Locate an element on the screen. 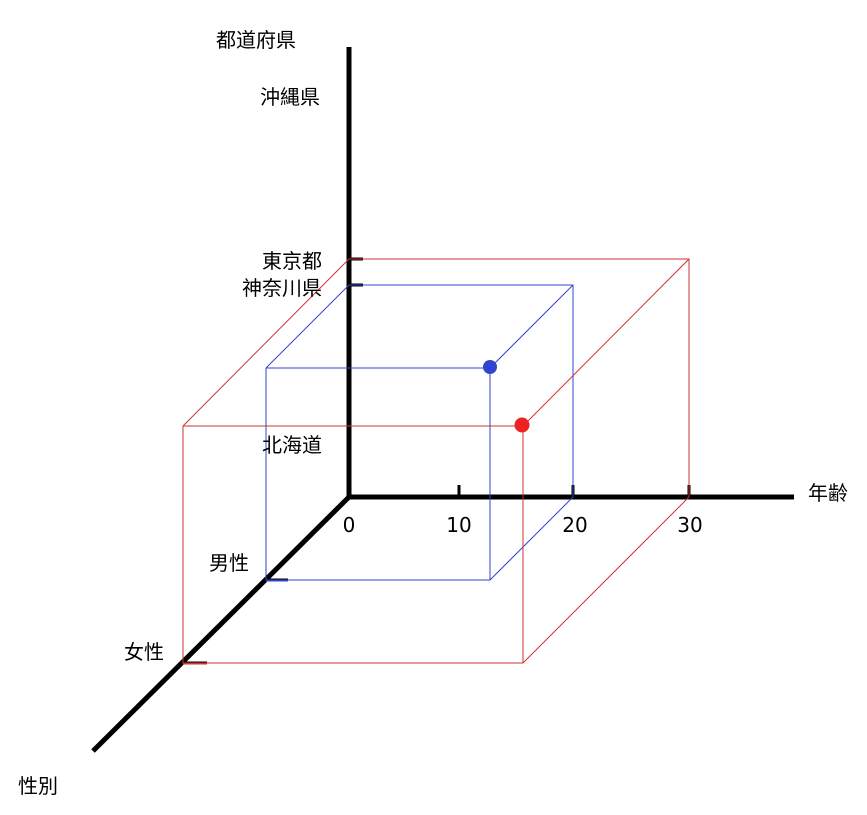 The image size is (867, 815). sex-axis is located at coordinates (221, 624).